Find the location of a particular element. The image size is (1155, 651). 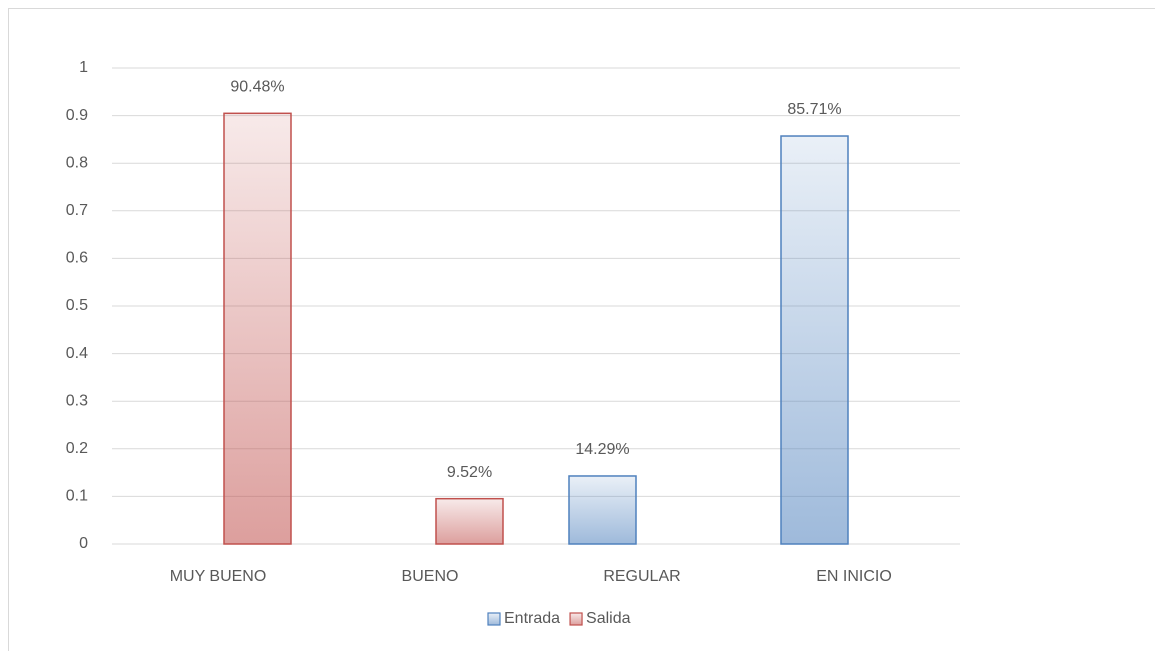

data-label: 9.52% is located at coordinates (469, 472).